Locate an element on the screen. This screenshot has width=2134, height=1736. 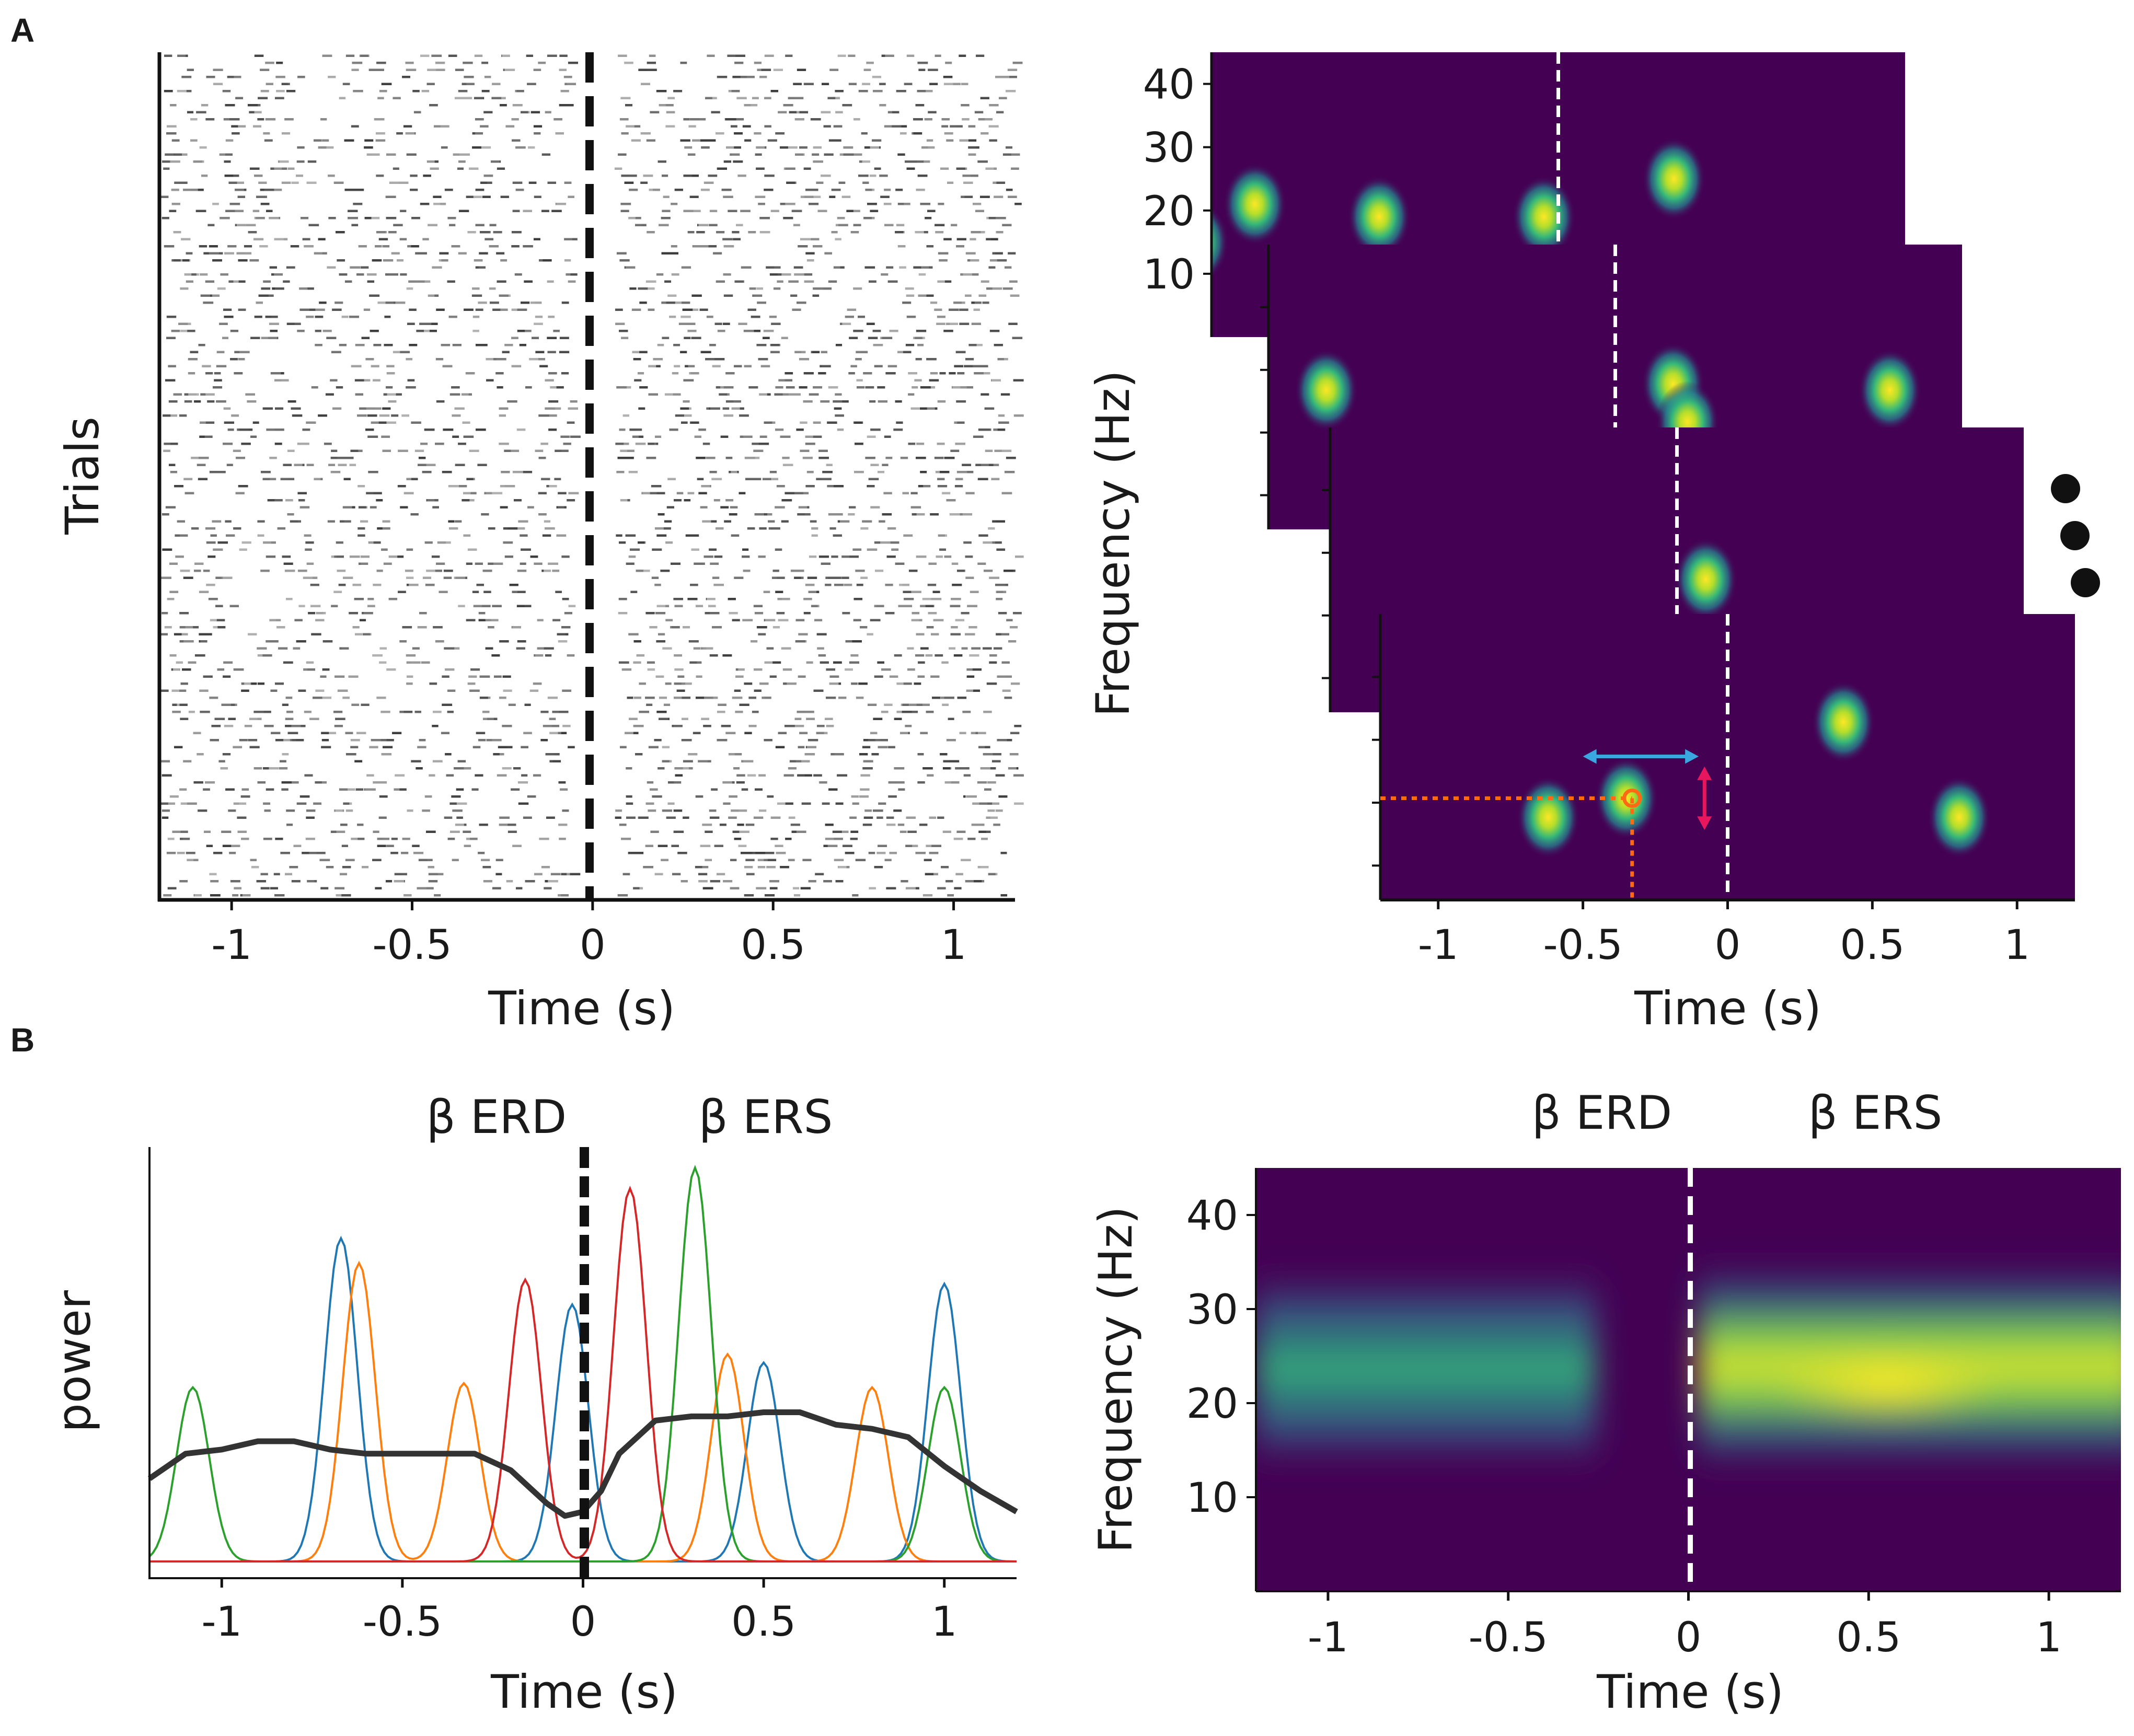
duration-arrowhead-right is located at coordinates (1692, 757).